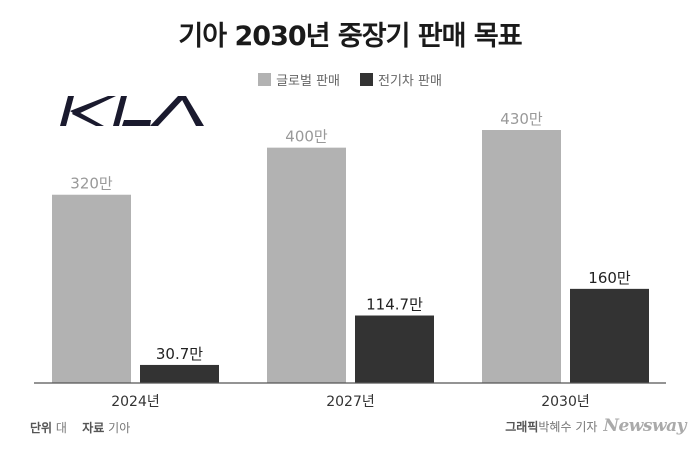 The width and height of the screenshot is (700, 450). Describe the element at coordinates (132, 111) in the screenshot. I see `kia-logo` at that location.